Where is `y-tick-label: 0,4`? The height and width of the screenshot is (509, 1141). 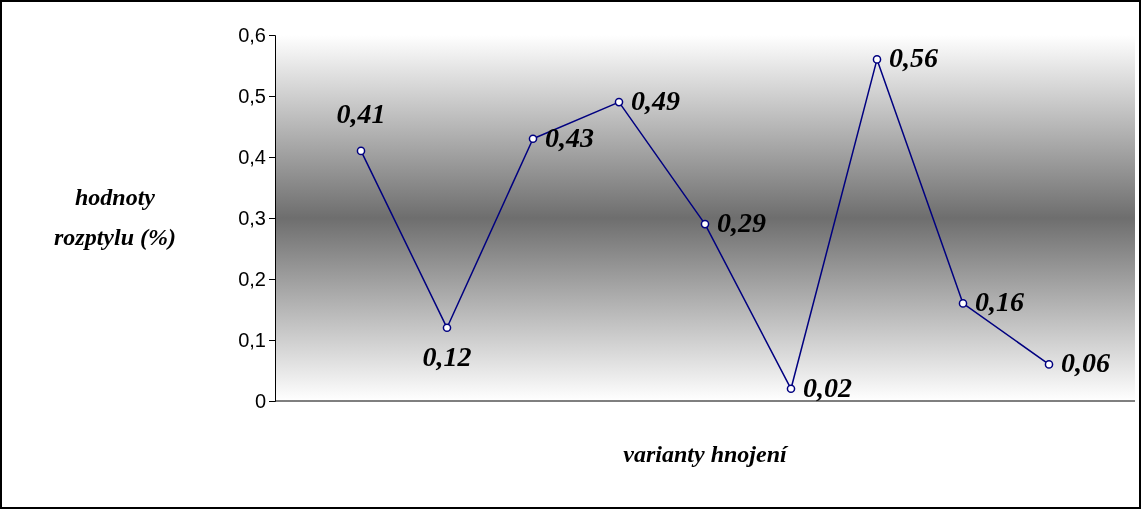
y-tick-label: 0,4 is located at coordinates (252, 156).